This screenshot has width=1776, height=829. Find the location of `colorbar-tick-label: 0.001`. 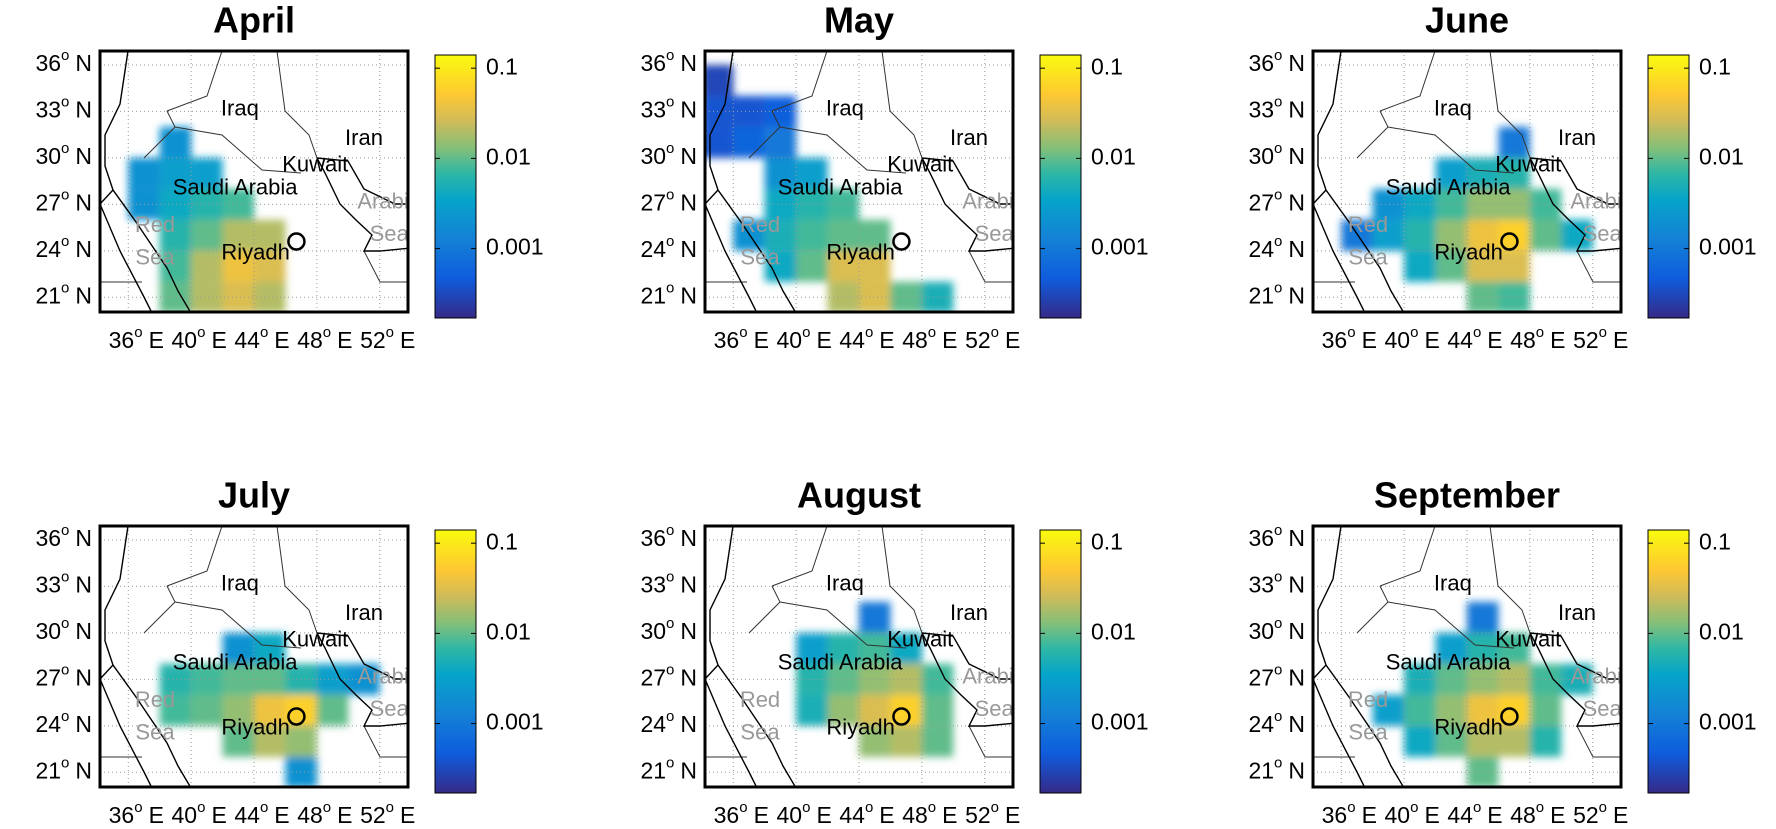

colorbar-tick-label: 0.001 is located at coordinates (515, 722).